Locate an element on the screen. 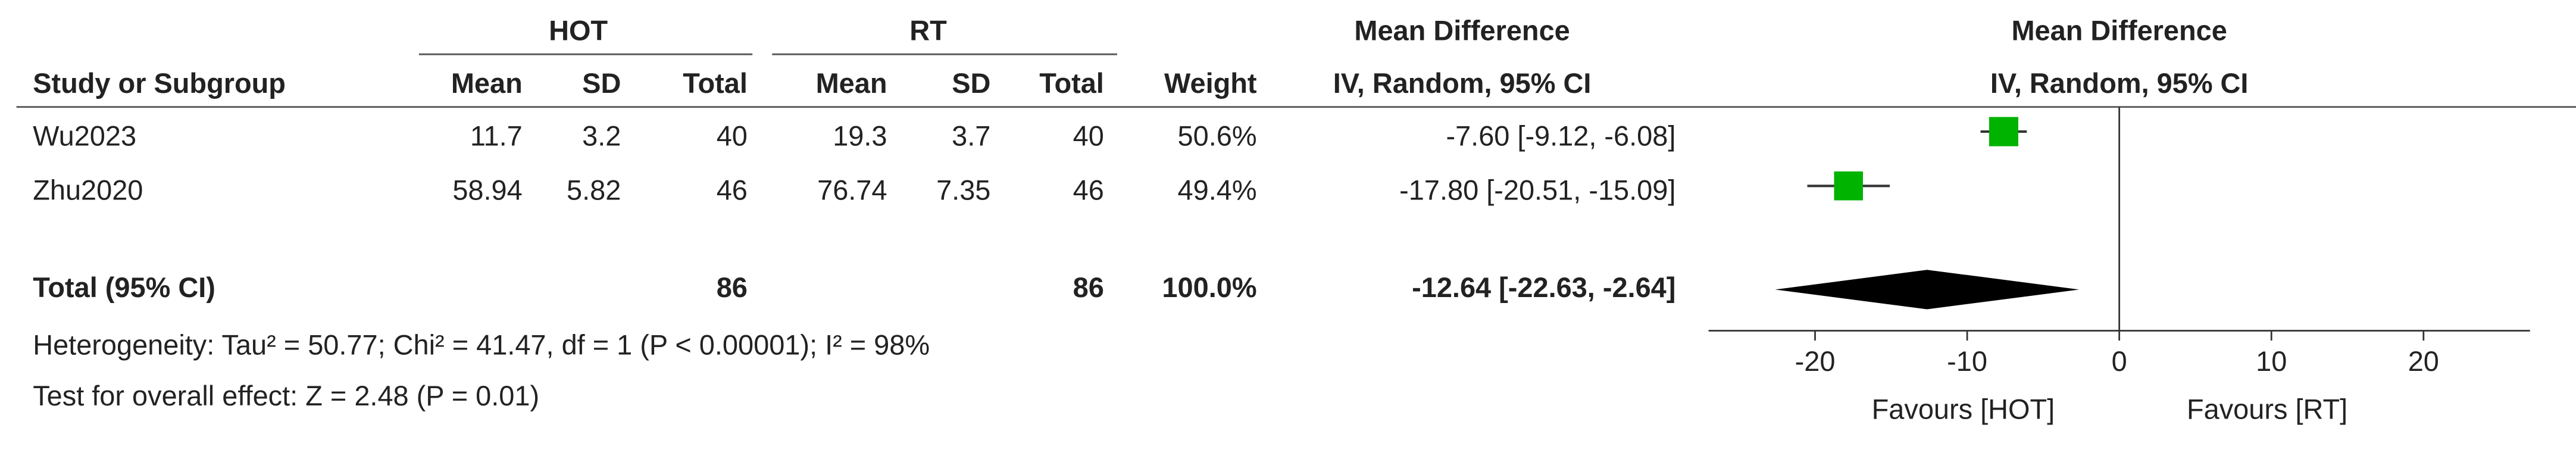 Image resolution: width=2576 pixels, height=459 pixels. column-header: Weight is located at coordinates (1210, 83).